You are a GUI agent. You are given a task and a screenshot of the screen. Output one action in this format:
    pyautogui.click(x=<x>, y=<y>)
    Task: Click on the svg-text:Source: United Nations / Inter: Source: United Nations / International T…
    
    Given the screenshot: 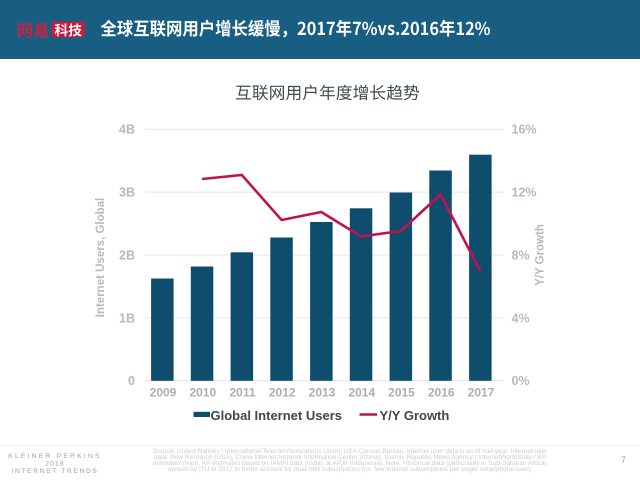 What is the action you would take?
    pyautogui.click(x=350, y=451)
    